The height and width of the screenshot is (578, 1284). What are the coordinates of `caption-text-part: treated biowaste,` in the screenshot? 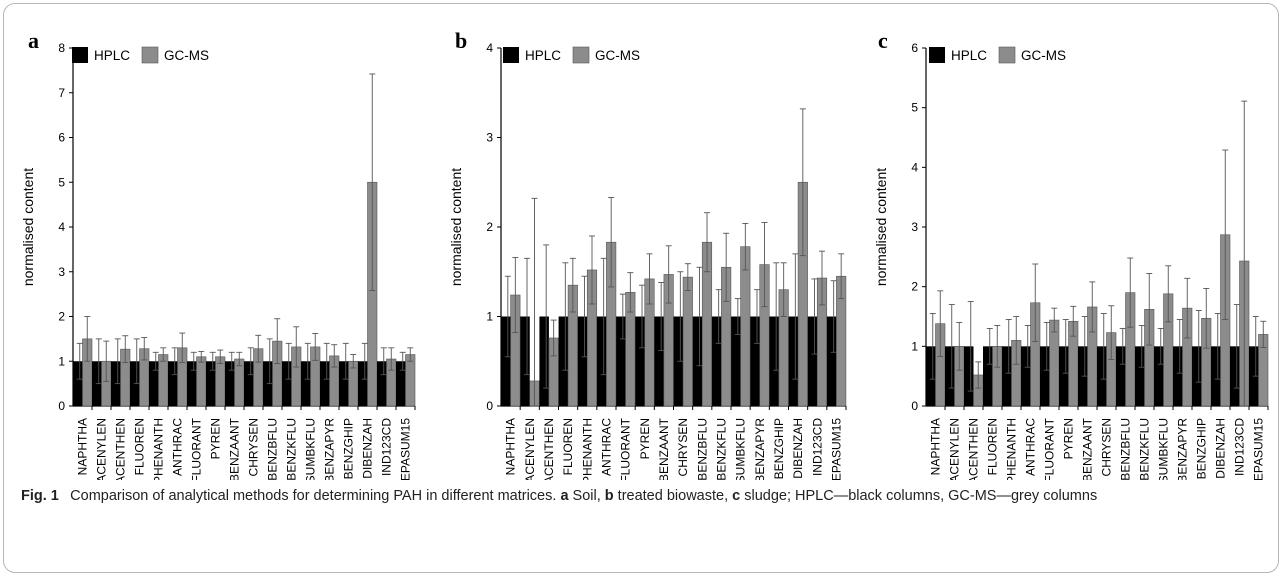 It's located at (673, 496).